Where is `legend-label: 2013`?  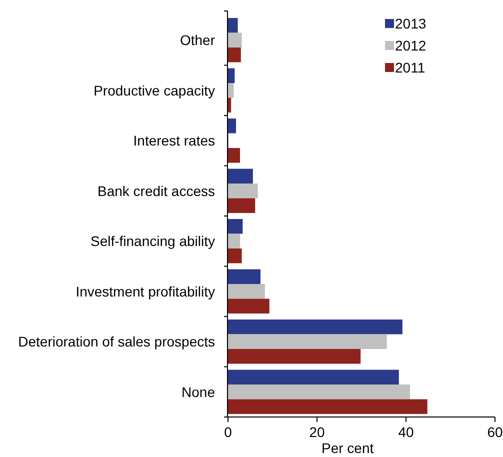 legend-label: 2013 is located at coordinates (410, 23).